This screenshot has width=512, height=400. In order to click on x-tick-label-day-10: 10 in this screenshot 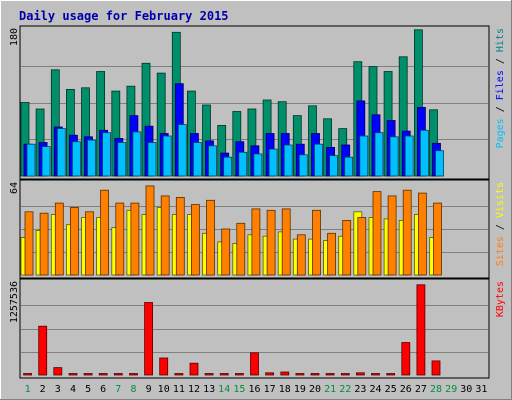, I will do `click(164, 389)`.